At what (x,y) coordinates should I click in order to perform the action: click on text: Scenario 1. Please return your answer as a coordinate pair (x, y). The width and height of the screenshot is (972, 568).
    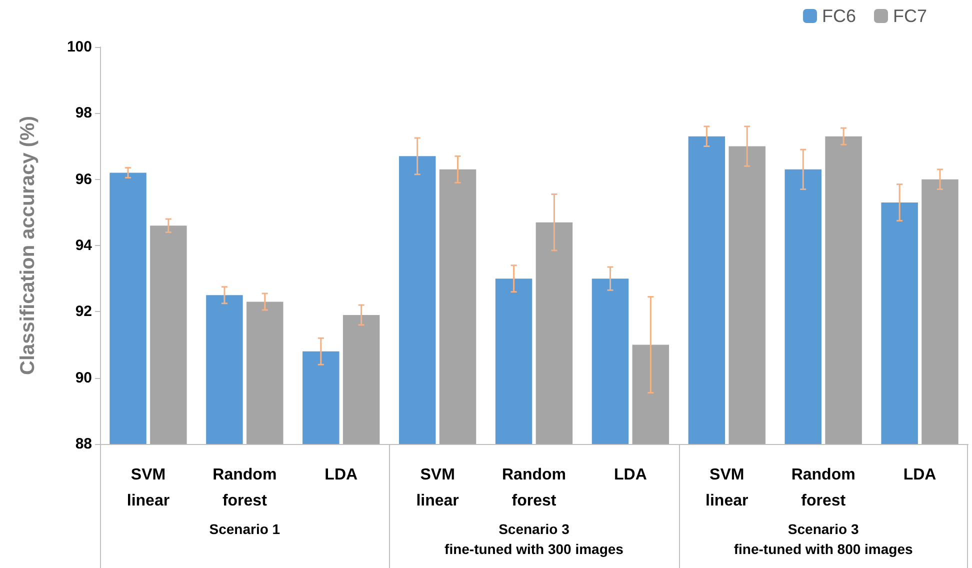
    Looking at the image, I should click on (244, 529).